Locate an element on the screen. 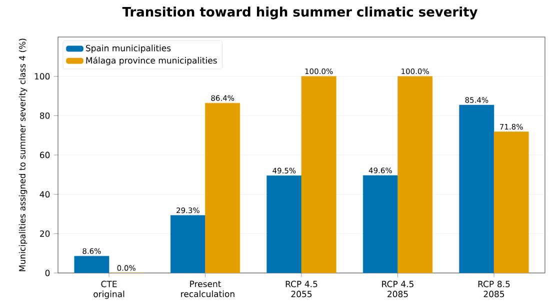 This screenshot has width=550, height=302. x-tick-label: RCP 4.5 2085 is located at coordinates (398, 289).